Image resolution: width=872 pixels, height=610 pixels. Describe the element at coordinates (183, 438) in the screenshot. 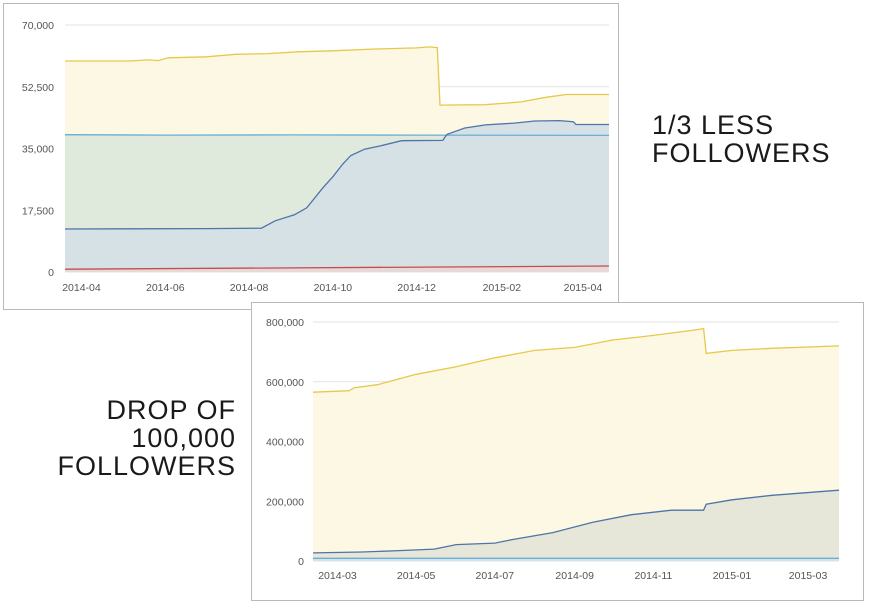

I see `annotation-line: 100,000` at that location.